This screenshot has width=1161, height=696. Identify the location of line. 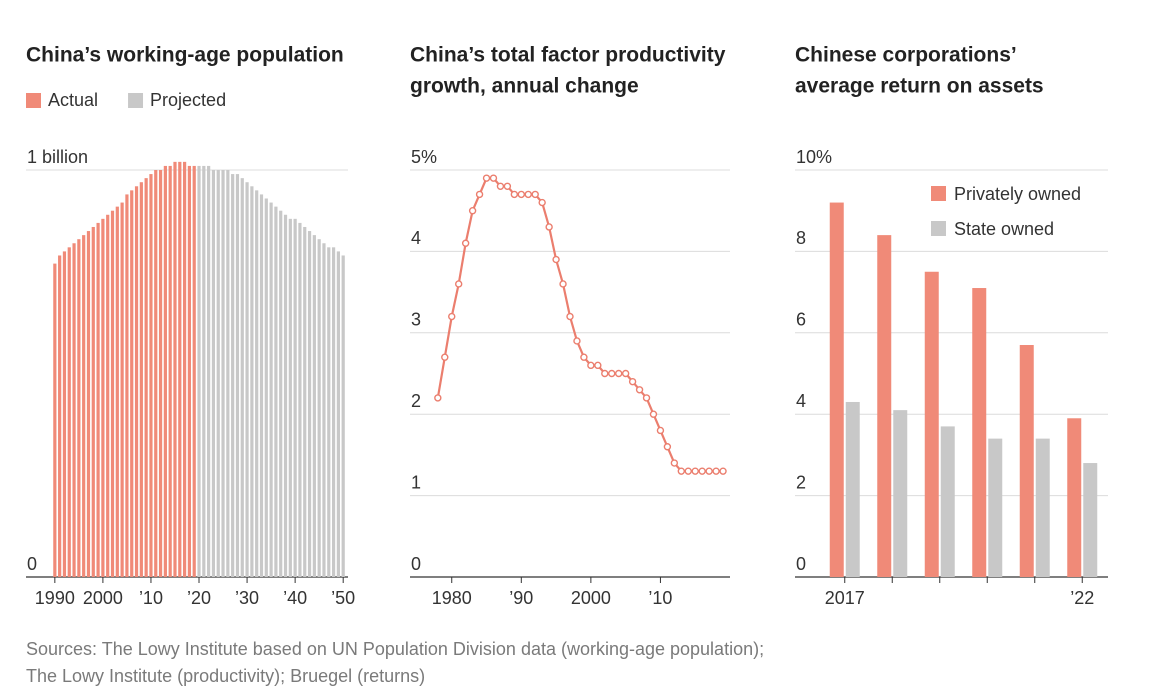
(580, 325).